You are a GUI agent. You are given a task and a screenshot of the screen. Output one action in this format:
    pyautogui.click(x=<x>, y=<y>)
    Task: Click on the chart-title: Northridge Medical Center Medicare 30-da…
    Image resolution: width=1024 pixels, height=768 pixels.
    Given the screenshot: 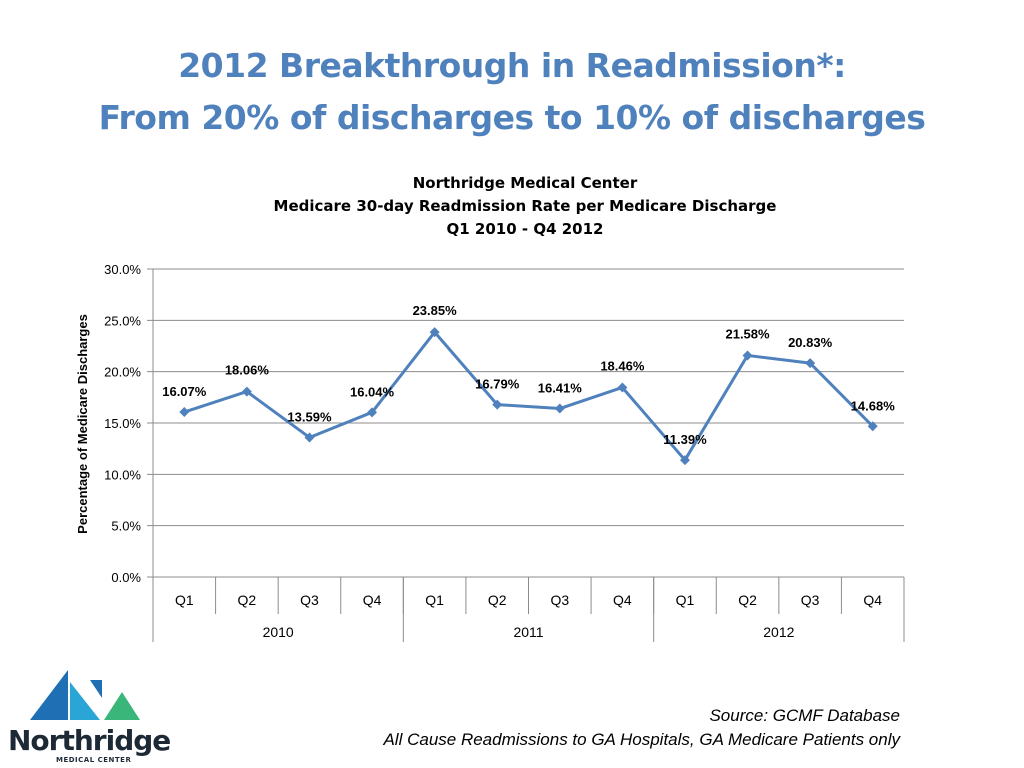 What is the action you would take?
    pyautogui.click(x=525, y=206)
    